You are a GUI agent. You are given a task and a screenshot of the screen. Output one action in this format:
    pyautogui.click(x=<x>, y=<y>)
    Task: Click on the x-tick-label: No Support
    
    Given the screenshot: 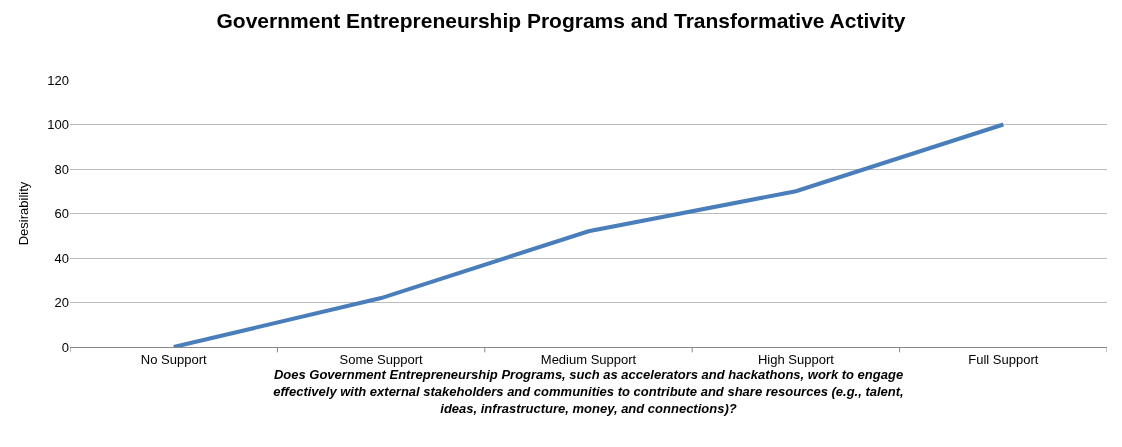 What is the action you would take?
    pyautogui.click(x=173, y=359)
    